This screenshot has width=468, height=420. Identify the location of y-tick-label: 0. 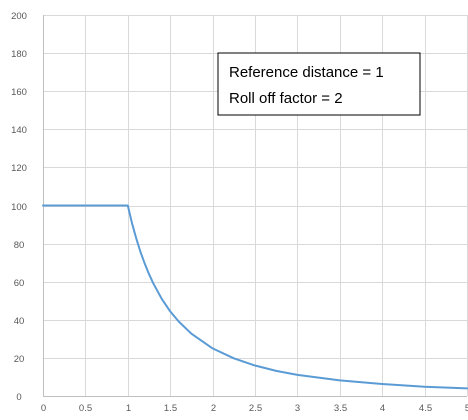
(18, 397).